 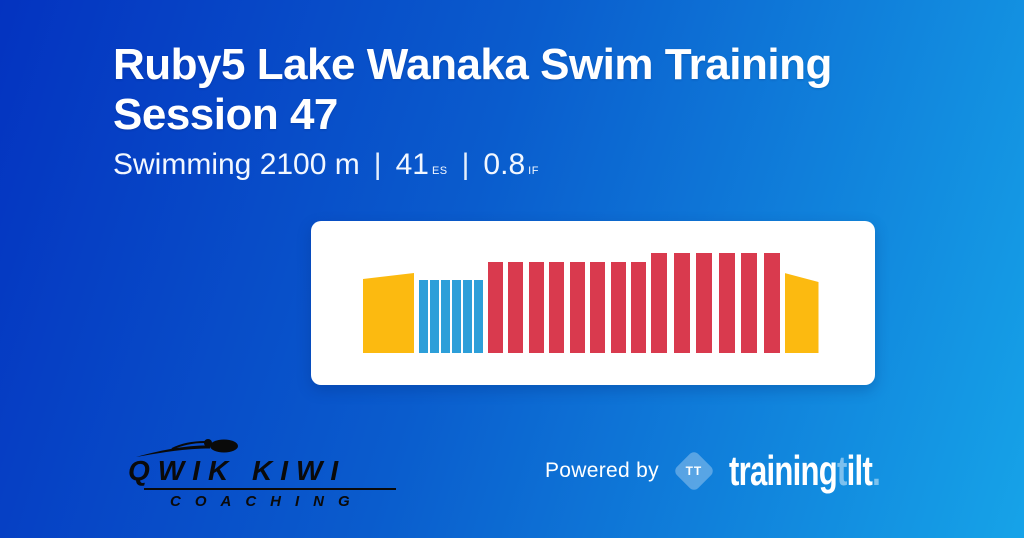 What do you see at coordinates (451, 303) in the screenshot?
I see `segment-drill-set` at bounding box center [451, 303].